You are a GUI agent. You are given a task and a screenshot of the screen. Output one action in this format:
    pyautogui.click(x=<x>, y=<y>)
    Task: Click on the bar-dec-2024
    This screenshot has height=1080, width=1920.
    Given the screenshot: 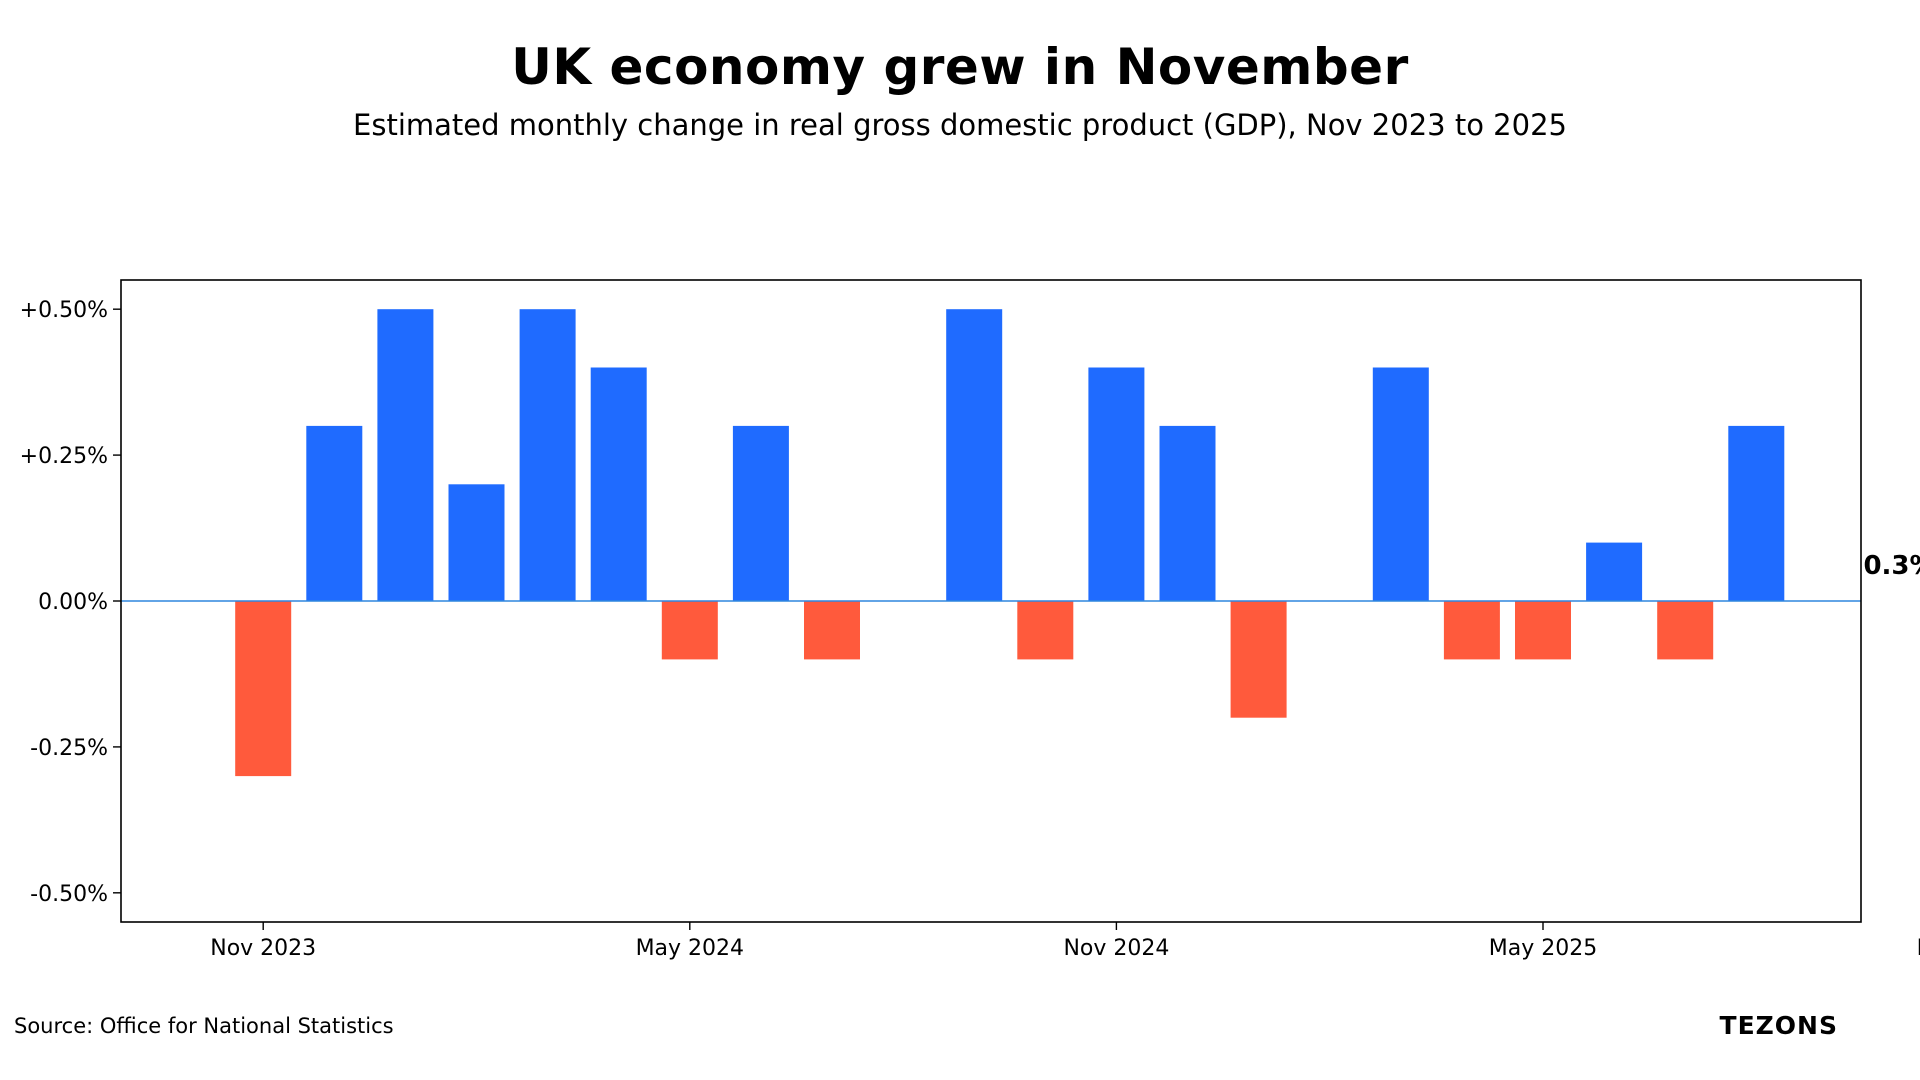 What is the action you would take?
    pyautogui.click(x=1187, y=513)
    